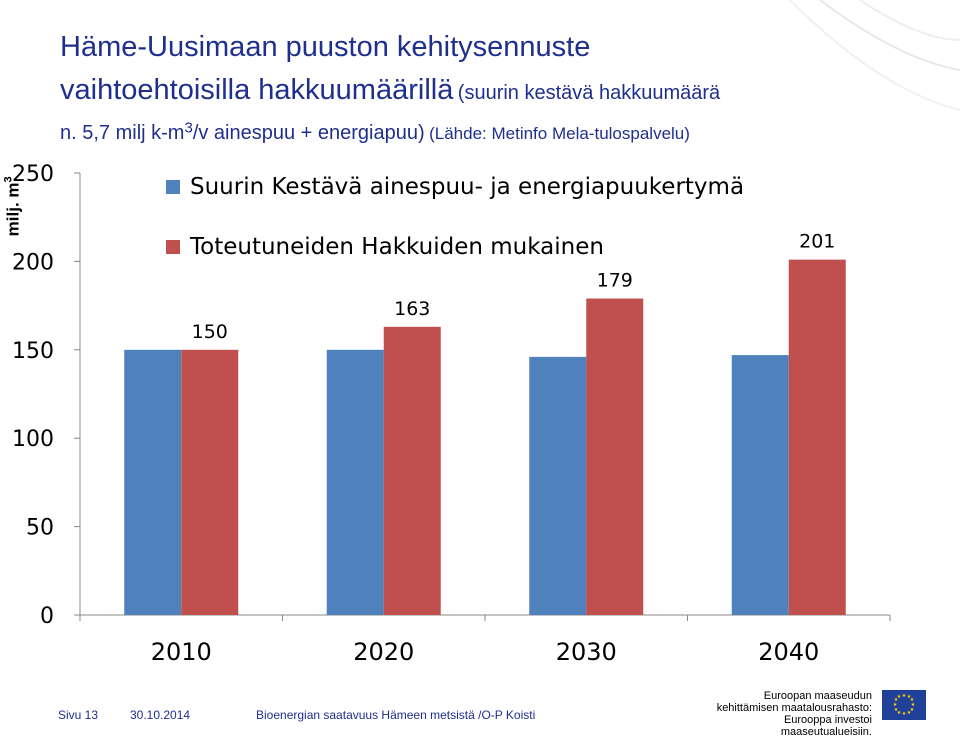 This screenshot has width=960, height=738. Describe the element at coordinates (33, 439) in the screenshot. I see `y-tick-label: 100` at that location.